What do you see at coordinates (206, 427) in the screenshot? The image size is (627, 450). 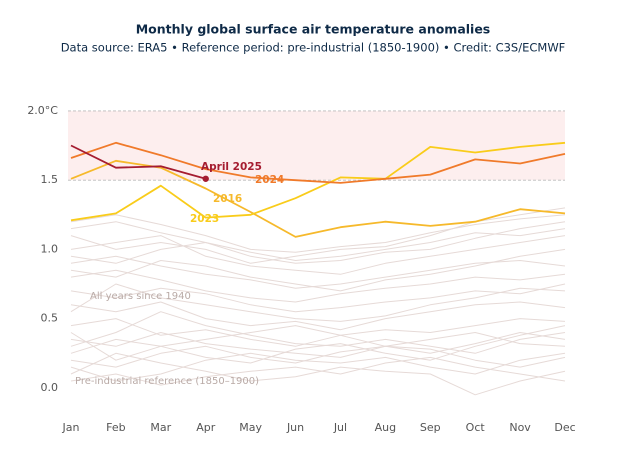 I see `x-tick-label: Apr` at bounding box center [206, 427].